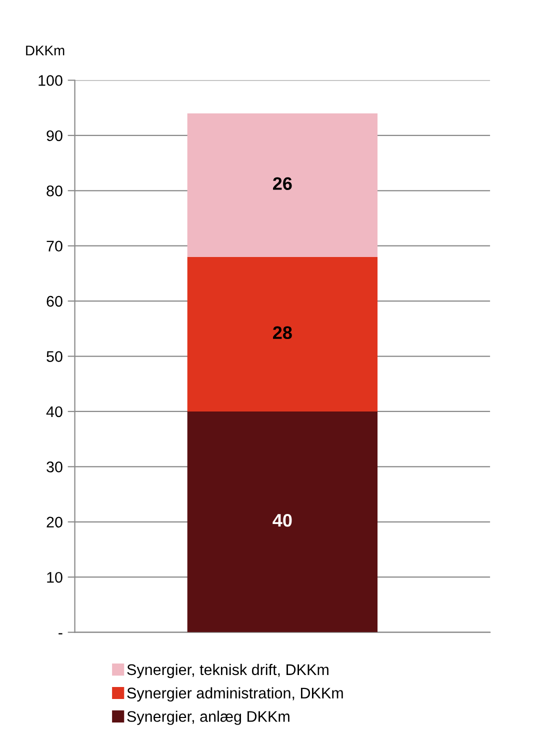 This screenshot has height=743, width=550. I want to click on y-tick-label: 60, so click(54, 301).